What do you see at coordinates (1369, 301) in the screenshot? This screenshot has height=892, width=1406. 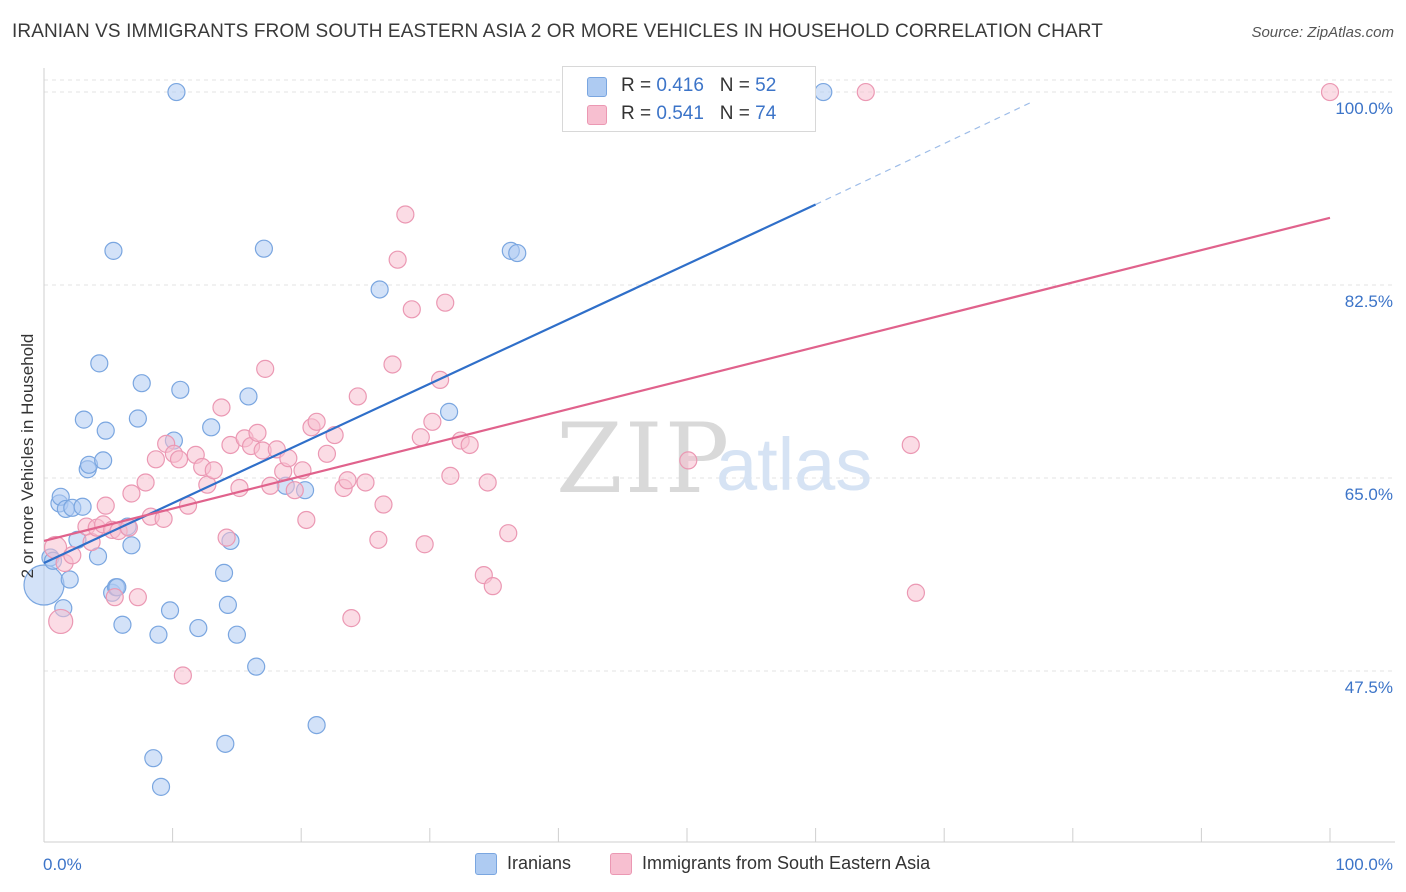 I see `y-tick-label: 82.5%` at bounding box center [1369, 301].